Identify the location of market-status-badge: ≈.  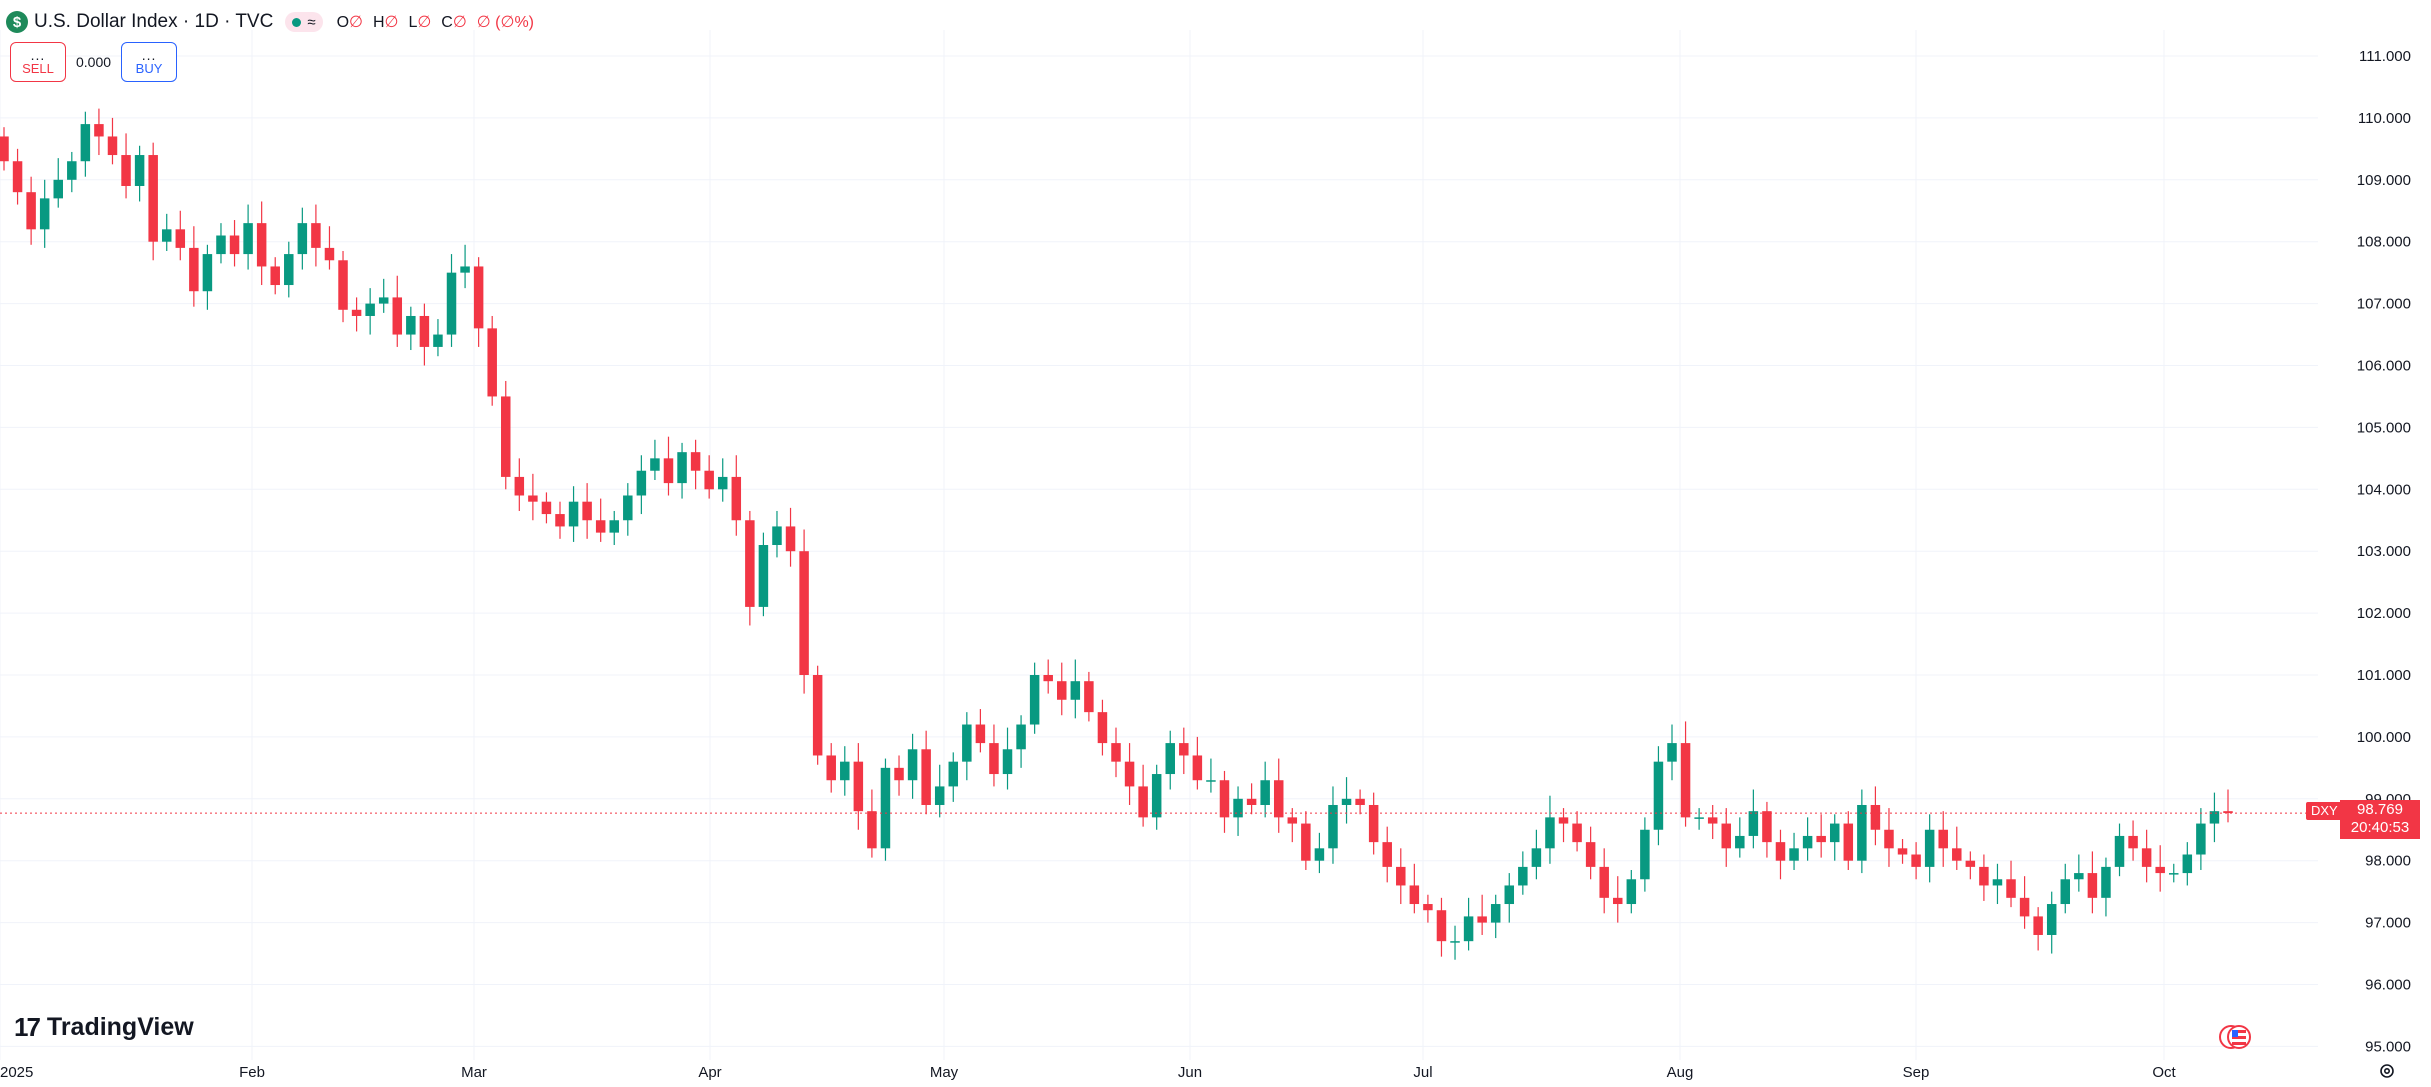
(304, 22).